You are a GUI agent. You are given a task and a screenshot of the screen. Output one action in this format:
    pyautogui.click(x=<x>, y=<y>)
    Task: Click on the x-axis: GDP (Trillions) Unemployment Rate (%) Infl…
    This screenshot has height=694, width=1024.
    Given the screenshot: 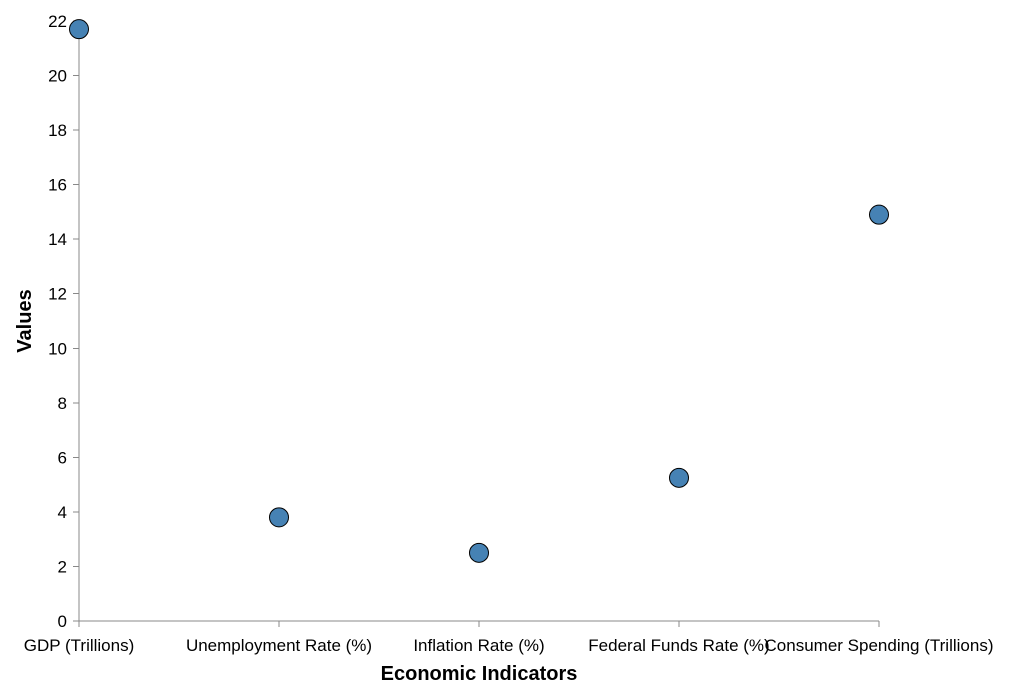 What is the action you would take?
    pyautogui.click(x=509, y=637)
    